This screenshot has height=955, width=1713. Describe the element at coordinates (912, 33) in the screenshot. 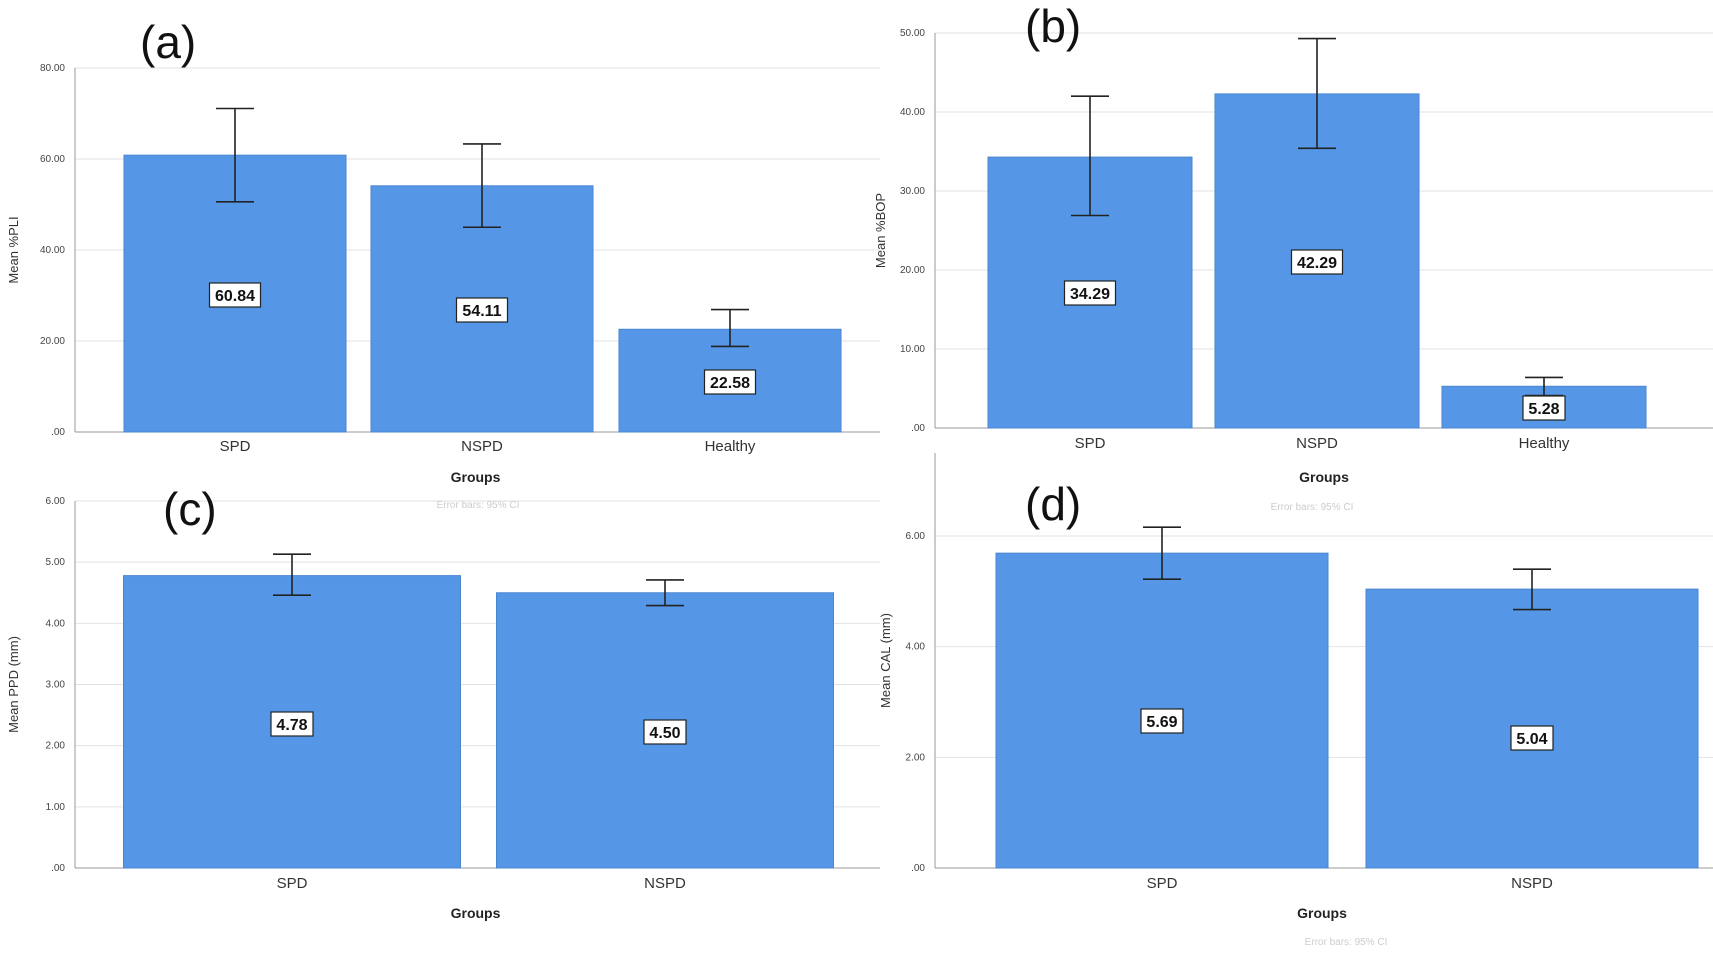

I see `ytick-label: 50.00` at that location.